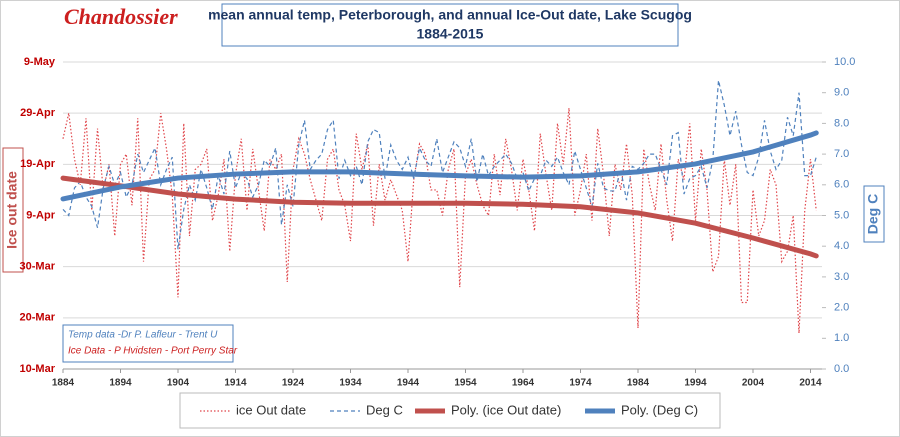  What do you see at coordinates (40, 62) in the screenshot?
I see `y-tick-label: 9-May` at bounding box center [40, 62].